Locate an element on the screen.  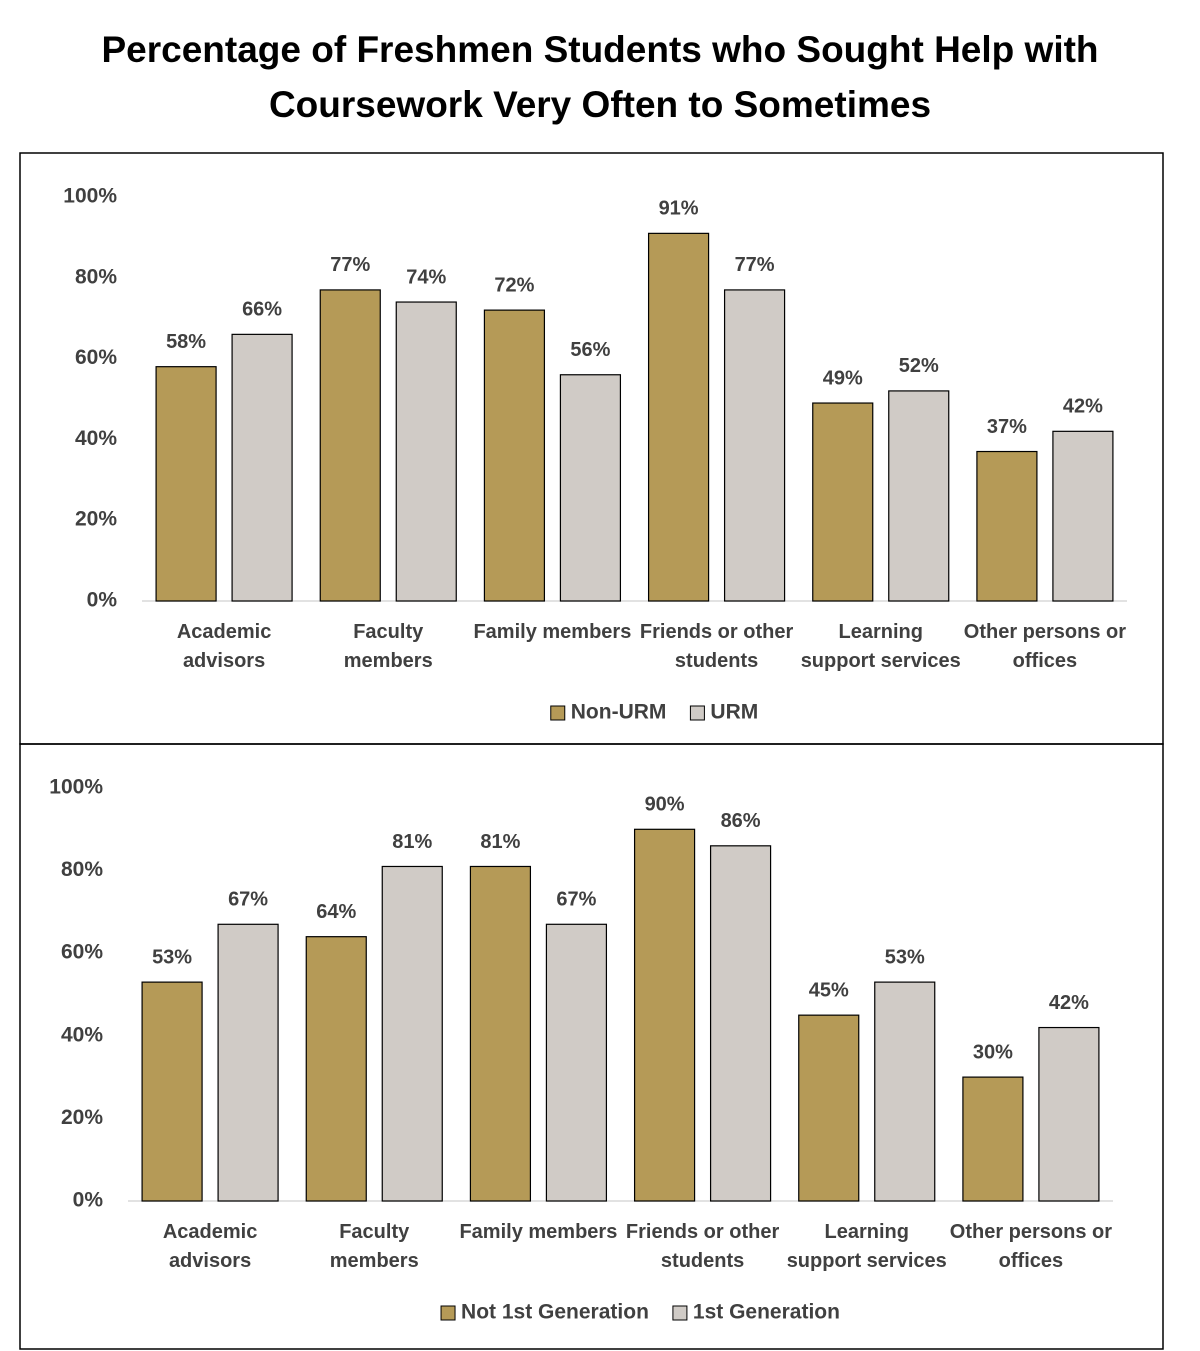
legend-label: 1st Generation is located at coordinates (766, 1312).